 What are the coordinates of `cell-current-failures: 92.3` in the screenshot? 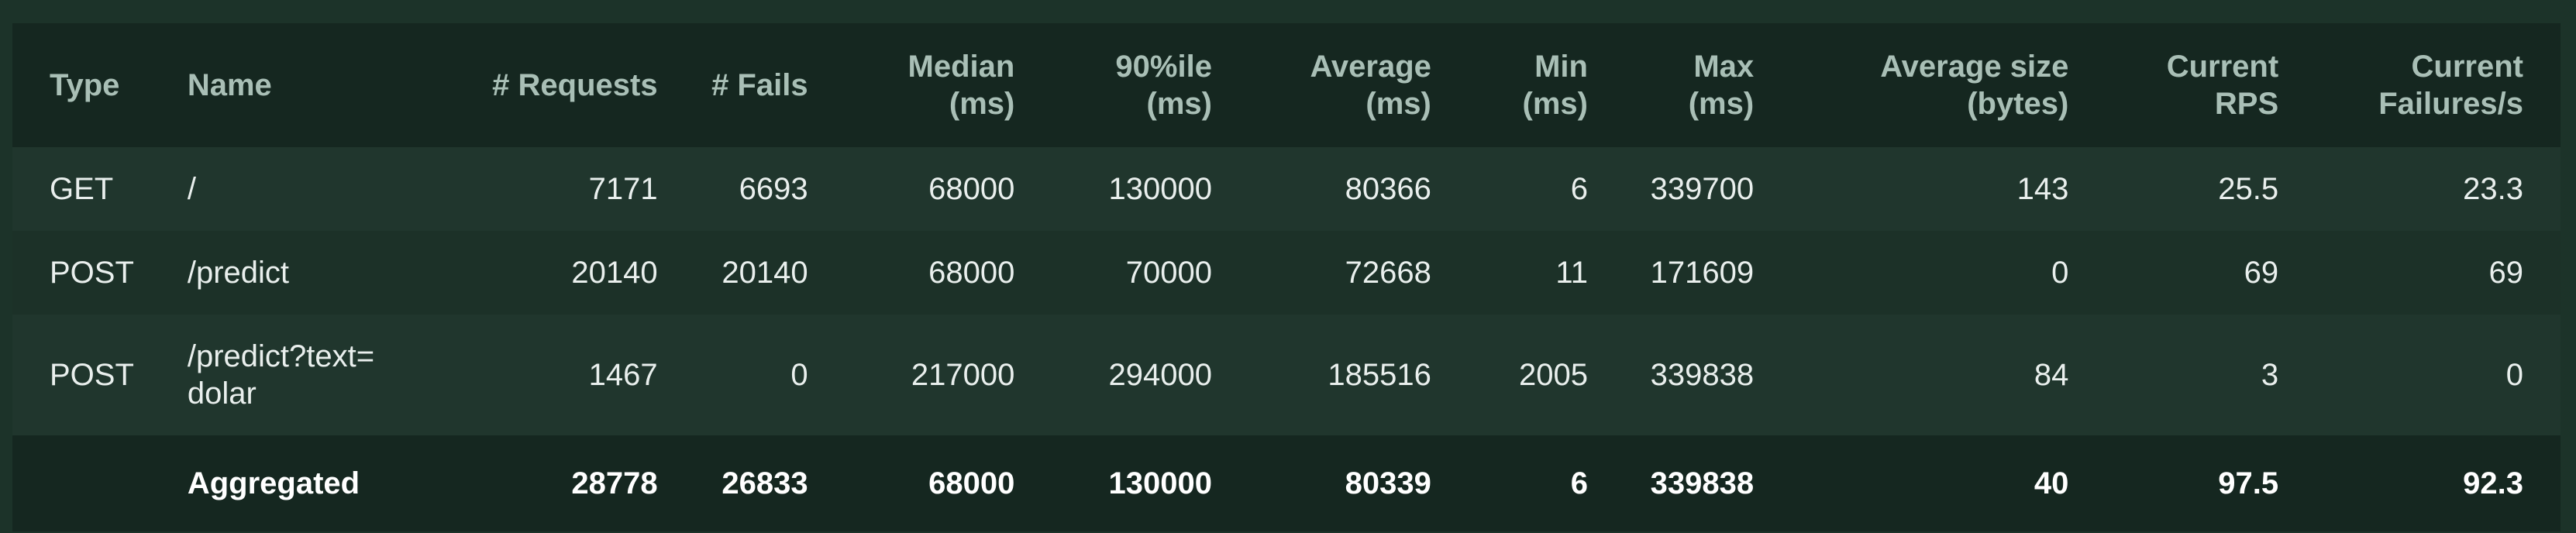 It's located at (2493, 483).